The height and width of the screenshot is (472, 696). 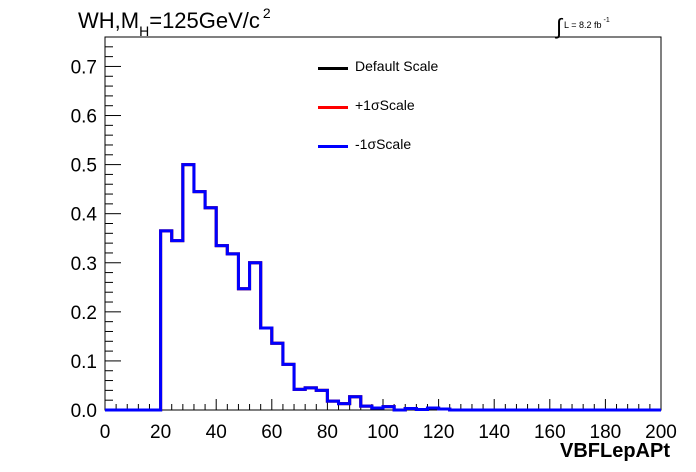 What do you see at coordinates (84, 411) in the screenshot?
I see `y-tick-label: 0.0` at bounding box center [84, 411].